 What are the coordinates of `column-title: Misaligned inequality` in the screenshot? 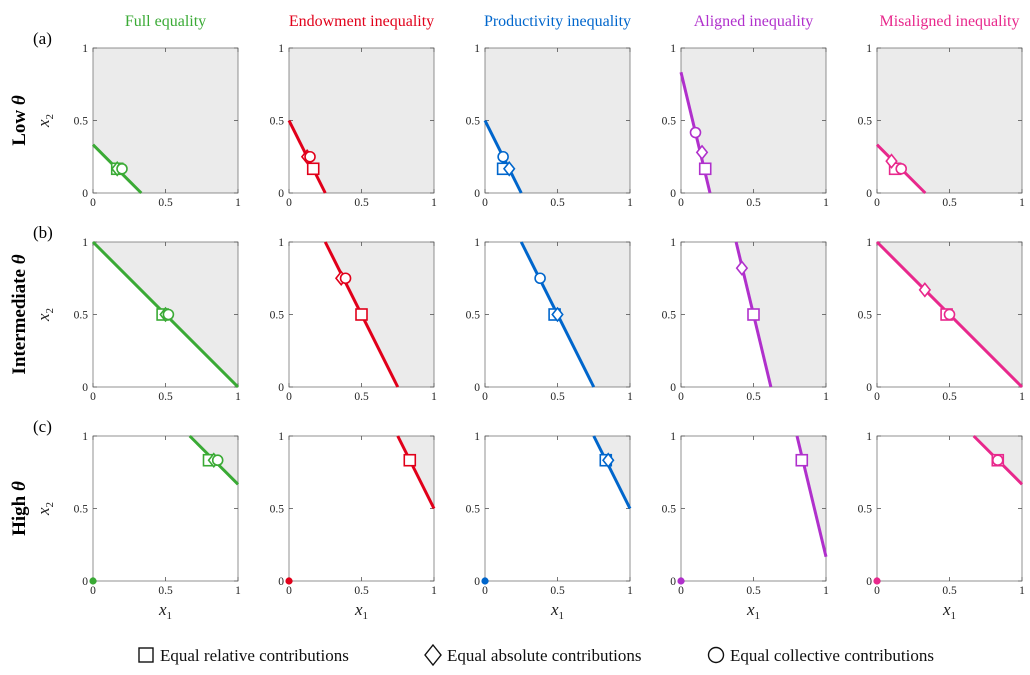 It's located at (950, 21).